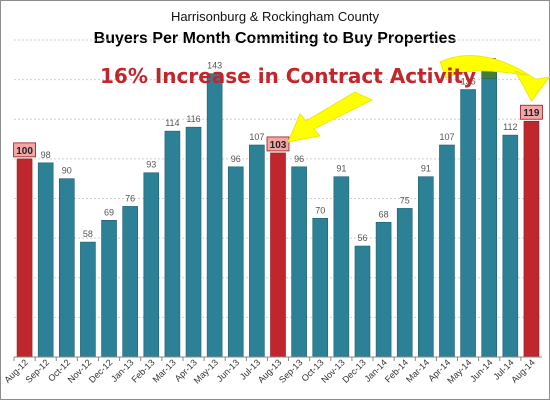  Describe the element at coordinates (151, 165) in the screenshot. I see `data-label: 93` at that location.